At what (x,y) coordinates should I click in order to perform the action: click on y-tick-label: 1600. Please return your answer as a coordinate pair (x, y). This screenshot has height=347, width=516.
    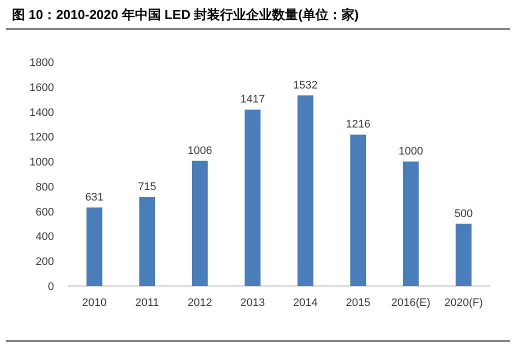
    Looking at the image, I should click on (42, 88).